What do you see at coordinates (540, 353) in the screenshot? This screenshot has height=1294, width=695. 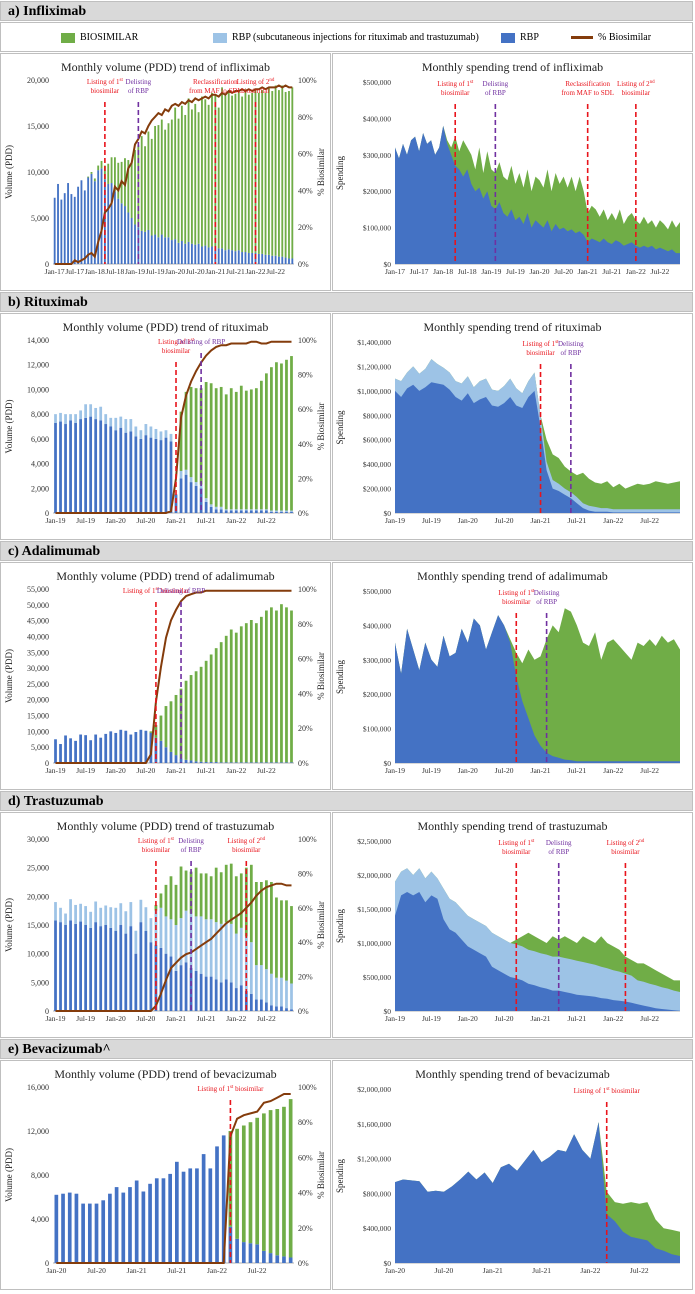 I see `event-marker-label: biosimilar` at bounding box center [540, 353].